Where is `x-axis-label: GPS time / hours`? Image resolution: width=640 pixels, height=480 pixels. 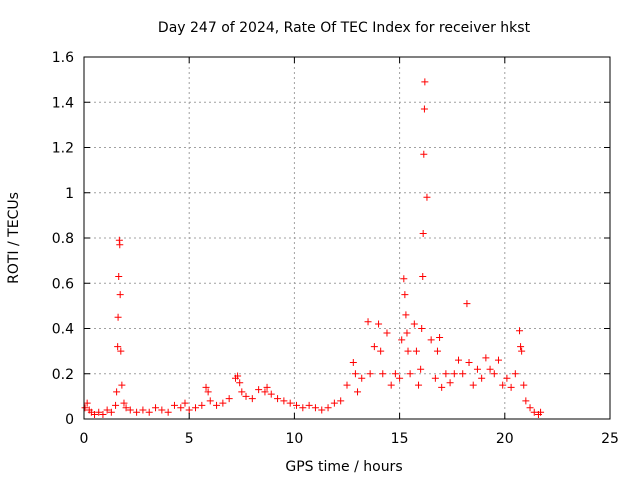
x-axis-label: GPS time / hours is located at coordinates (343, 467).